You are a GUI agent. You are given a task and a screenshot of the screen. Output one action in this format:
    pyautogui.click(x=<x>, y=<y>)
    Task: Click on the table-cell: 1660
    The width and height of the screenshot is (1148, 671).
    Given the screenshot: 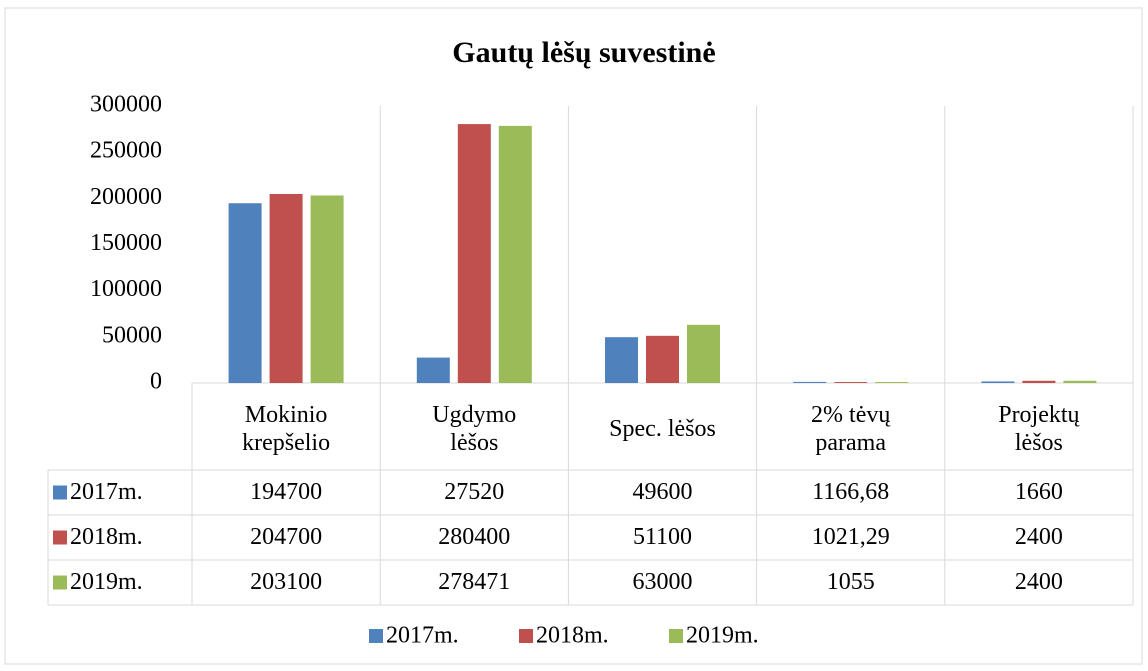 What is the action you would take?
    pyautogui.click(x=1039, y=492)
    